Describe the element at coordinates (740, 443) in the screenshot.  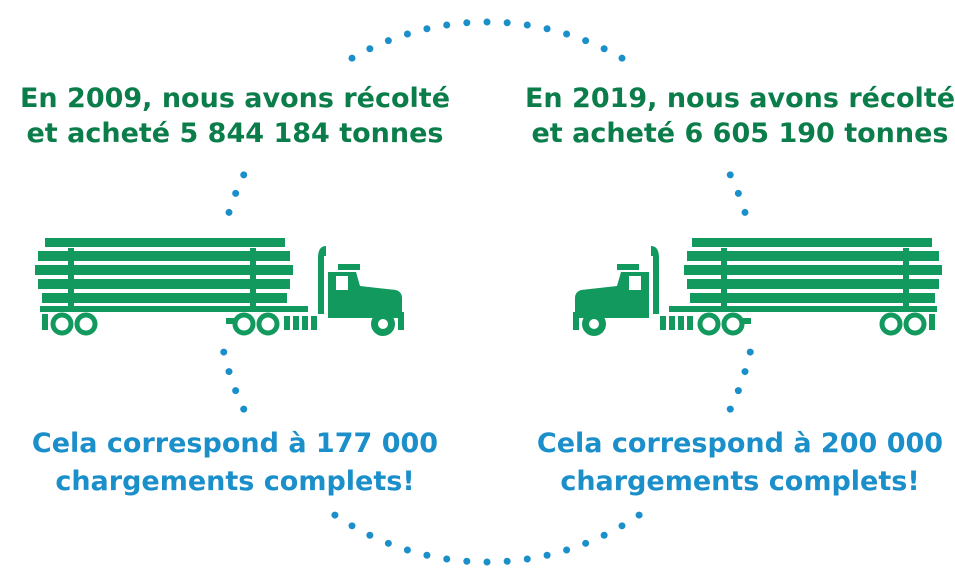
I see `subtext-right-1: Cela correspond à 200 000` at that location.